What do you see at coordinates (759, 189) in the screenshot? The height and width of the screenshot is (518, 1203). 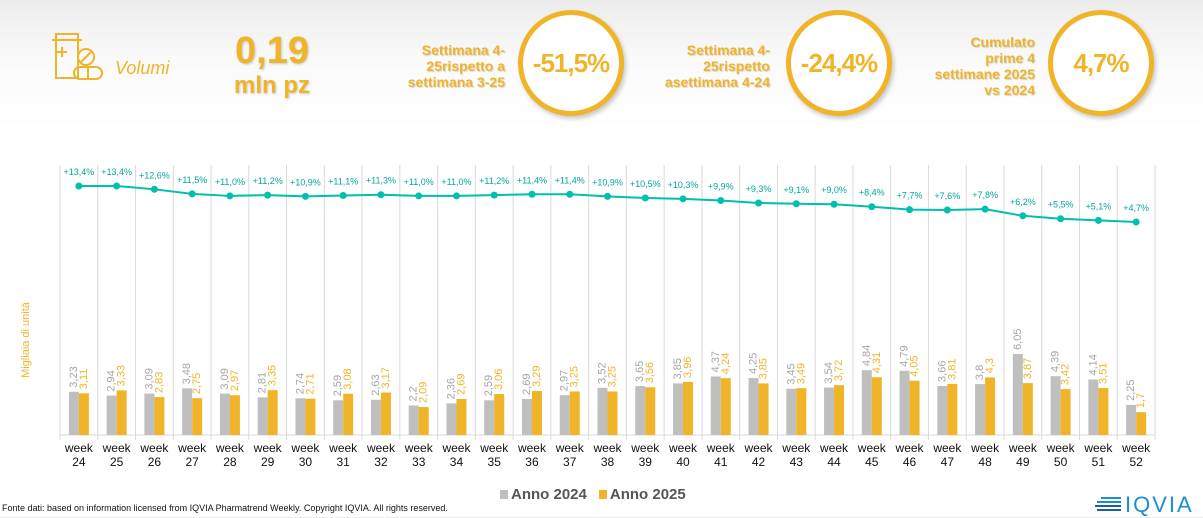 I see `growth-label: +9,3%` at bounding box center [759, 189].